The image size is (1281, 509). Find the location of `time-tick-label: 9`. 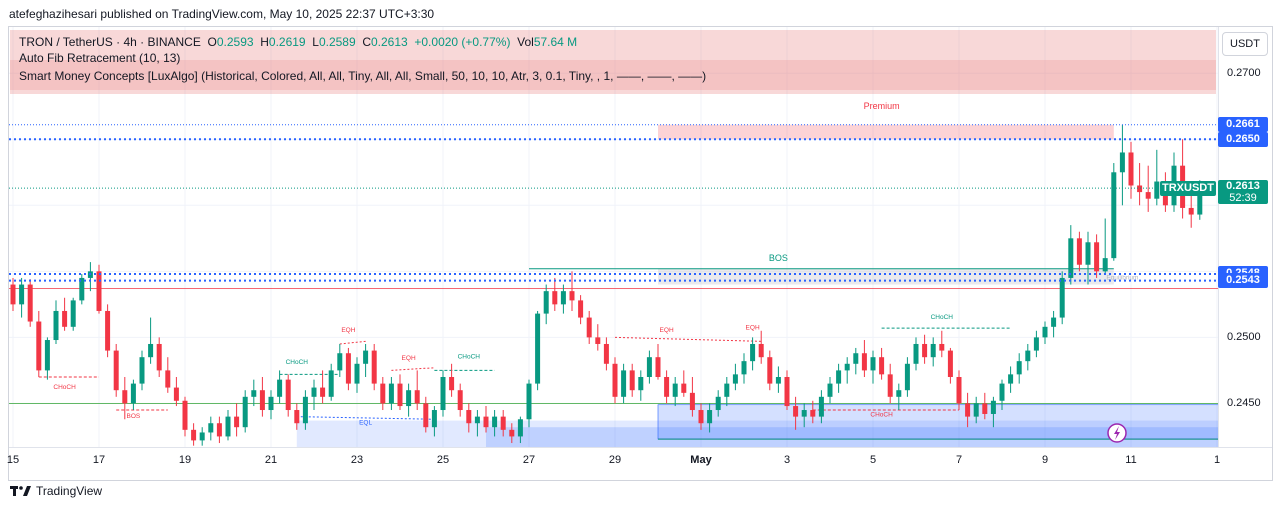

time-tick-label: 9 is located at coordinates (1045, 460).